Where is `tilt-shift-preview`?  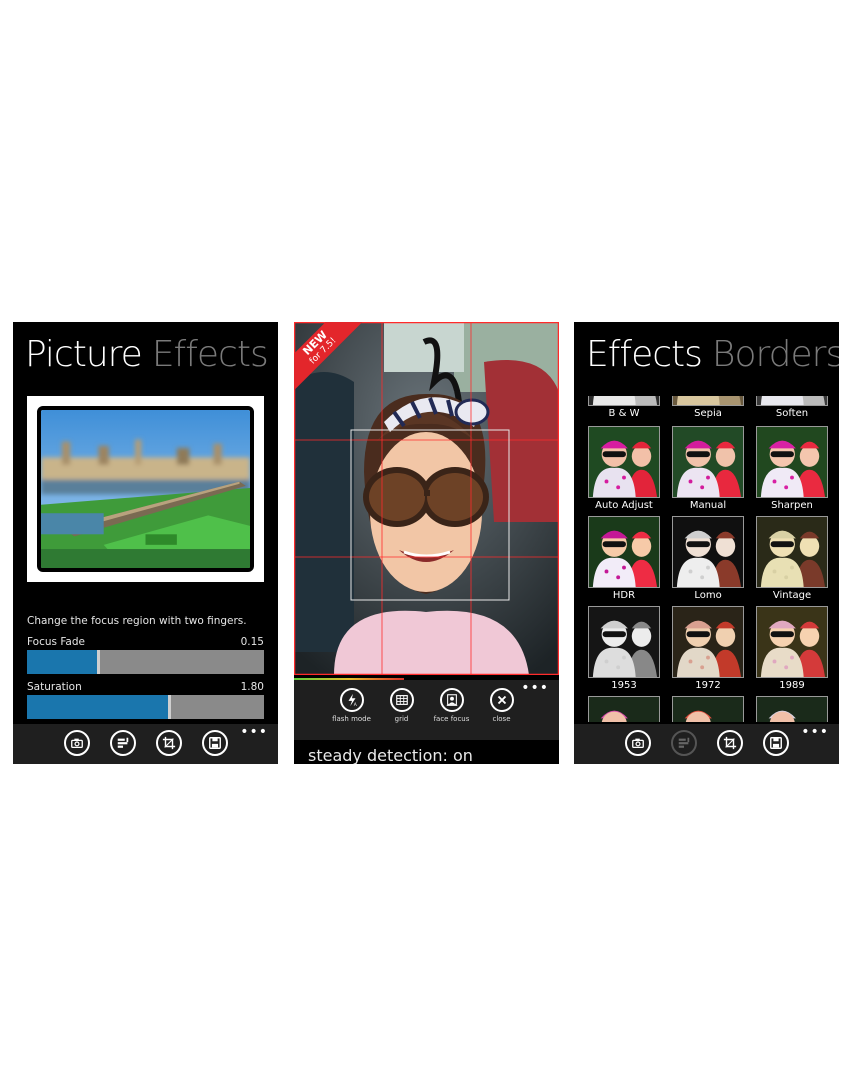
tilt-shift-preview is located at coordinates (145, 489).